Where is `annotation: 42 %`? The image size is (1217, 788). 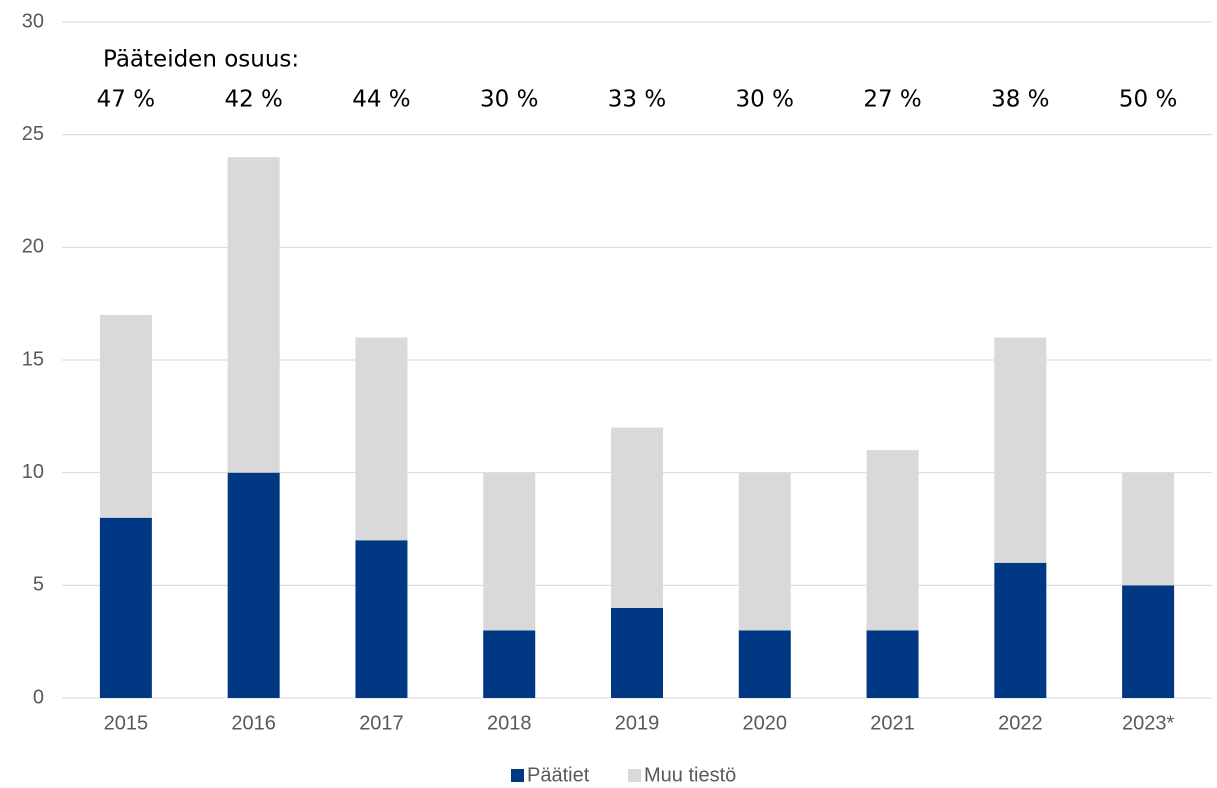
annotation: 42 % is located at coordinates (253, 100).